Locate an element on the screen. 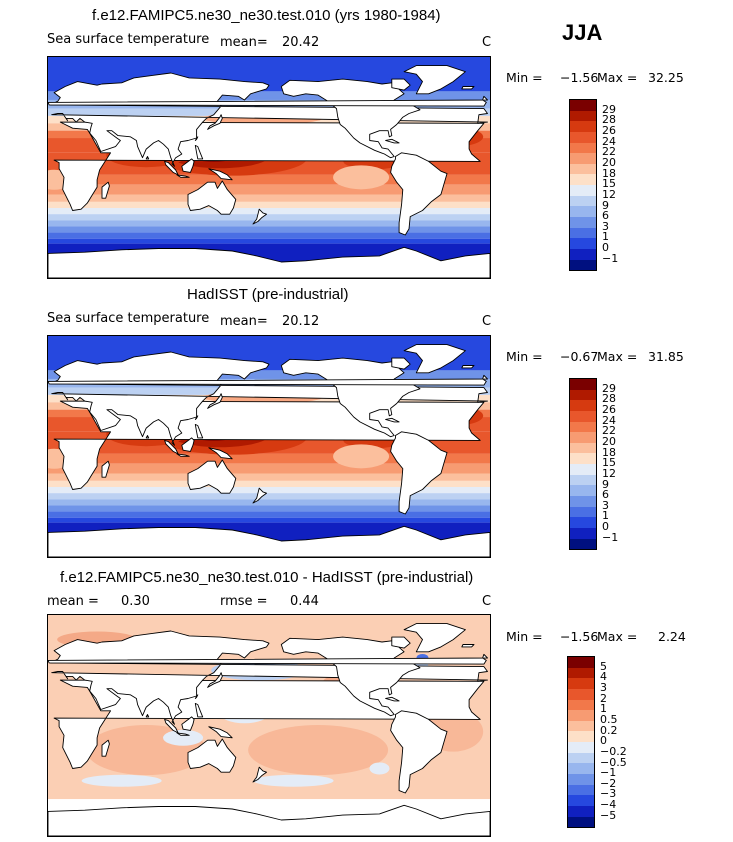 The width and height of the screenshot is (733, 842). rmse-value: 0.44 is located at coordinates (304, 601).